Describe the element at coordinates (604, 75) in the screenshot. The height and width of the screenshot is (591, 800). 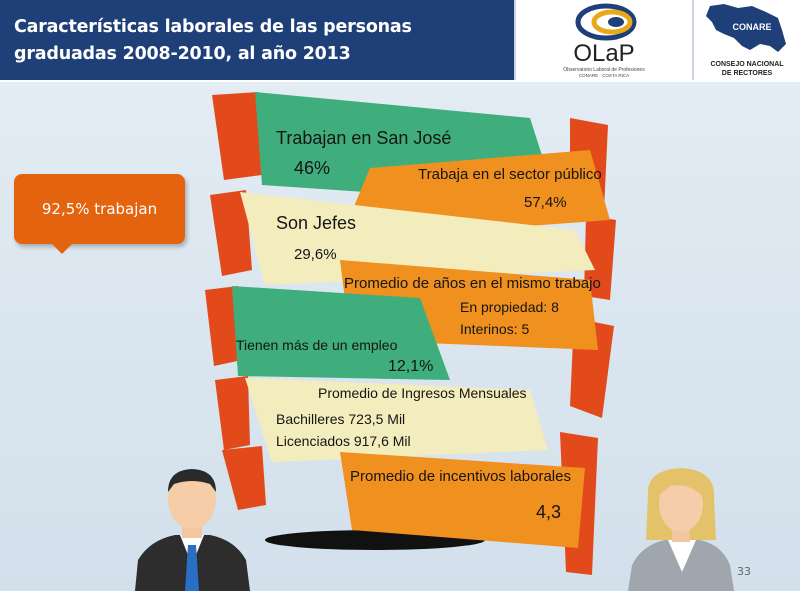
I see `olap-sub-2: CONARE · COSTA RICA` at that location.